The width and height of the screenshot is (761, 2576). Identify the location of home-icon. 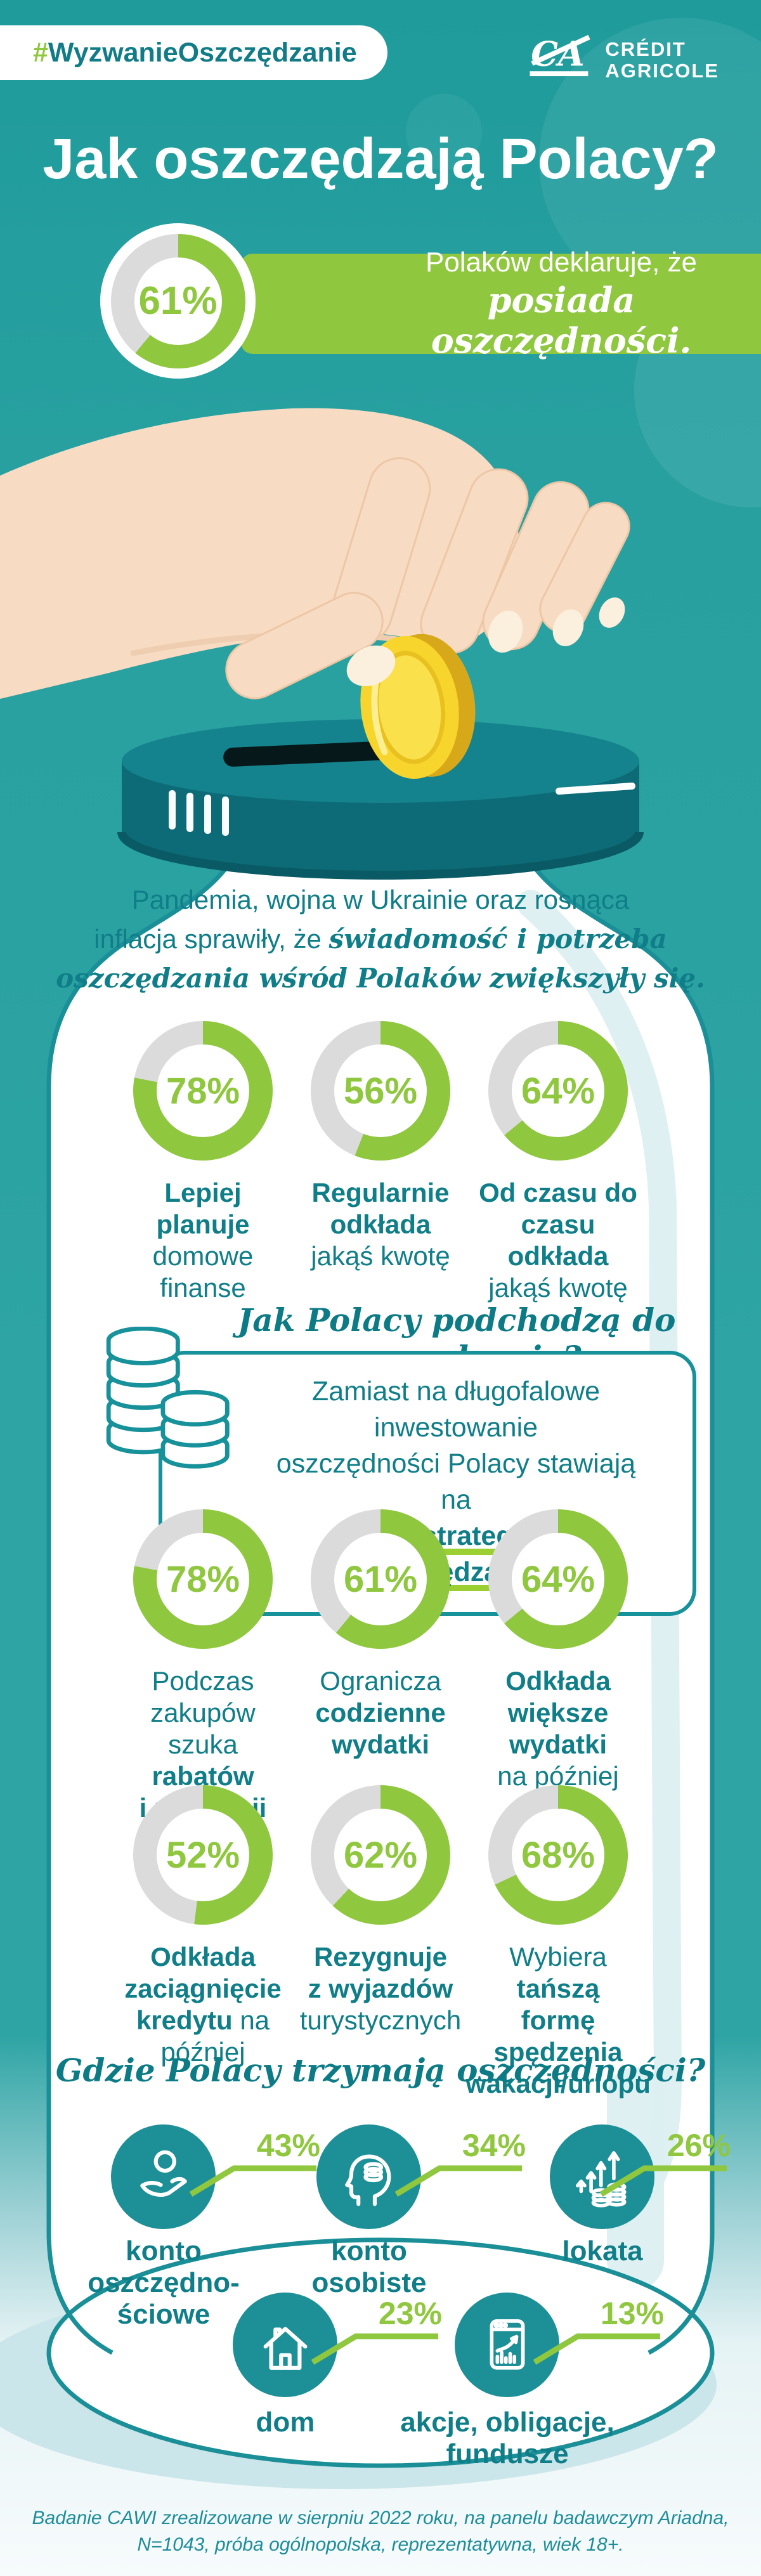
(285, 2348).